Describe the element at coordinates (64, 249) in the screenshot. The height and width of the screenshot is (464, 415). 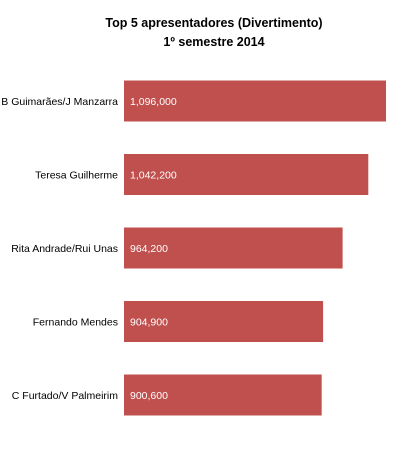
I see `category-label-3: Rita Andrade/Rui Unas` at that location.